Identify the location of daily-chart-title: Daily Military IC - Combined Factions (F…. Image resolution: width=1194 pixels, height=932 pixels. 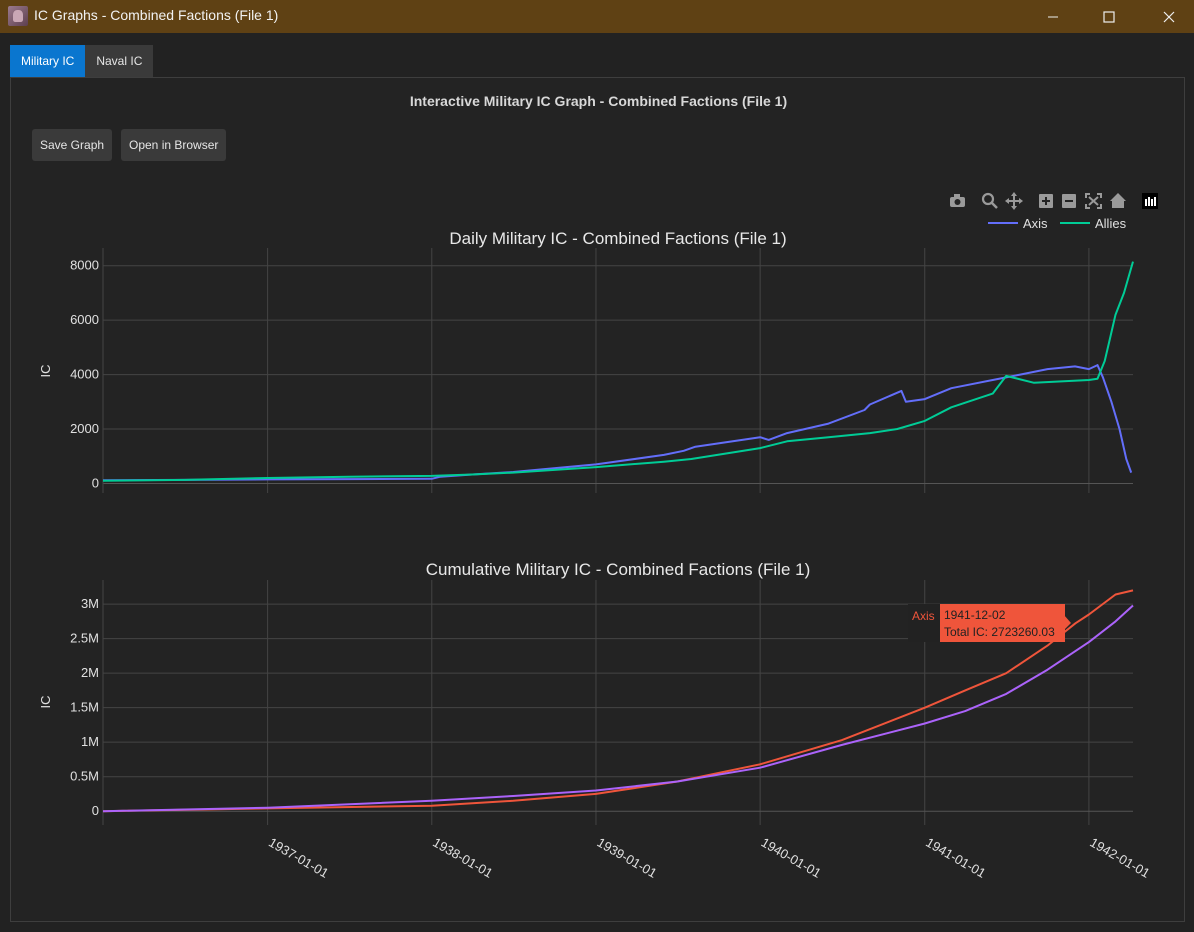
(617, 238).